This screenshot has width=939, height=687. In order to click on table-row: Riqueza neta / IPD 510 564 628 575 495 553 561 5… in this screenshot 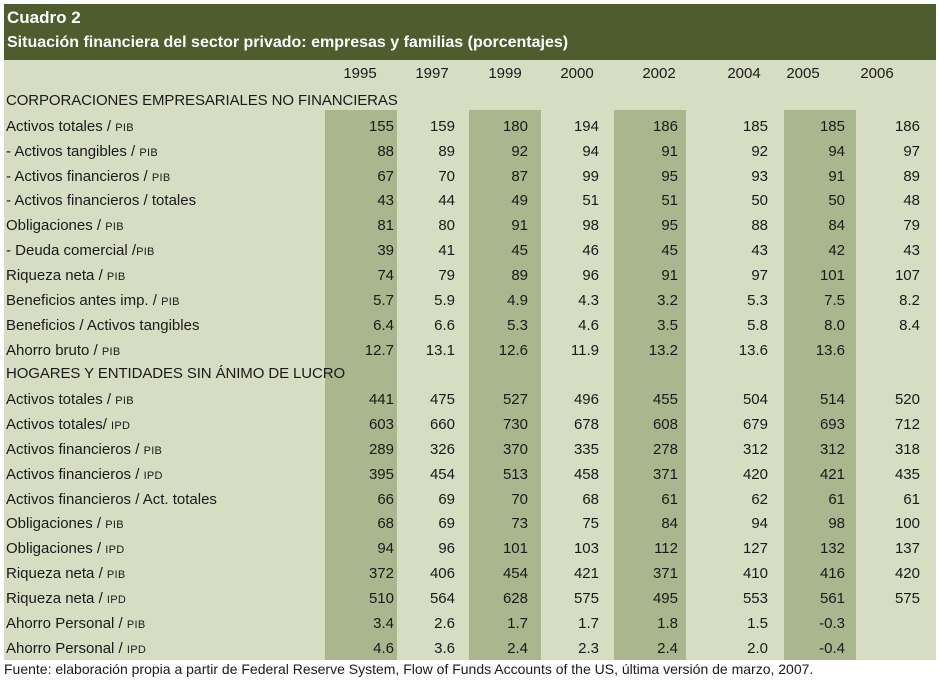, I will do `click(470, 598)`.